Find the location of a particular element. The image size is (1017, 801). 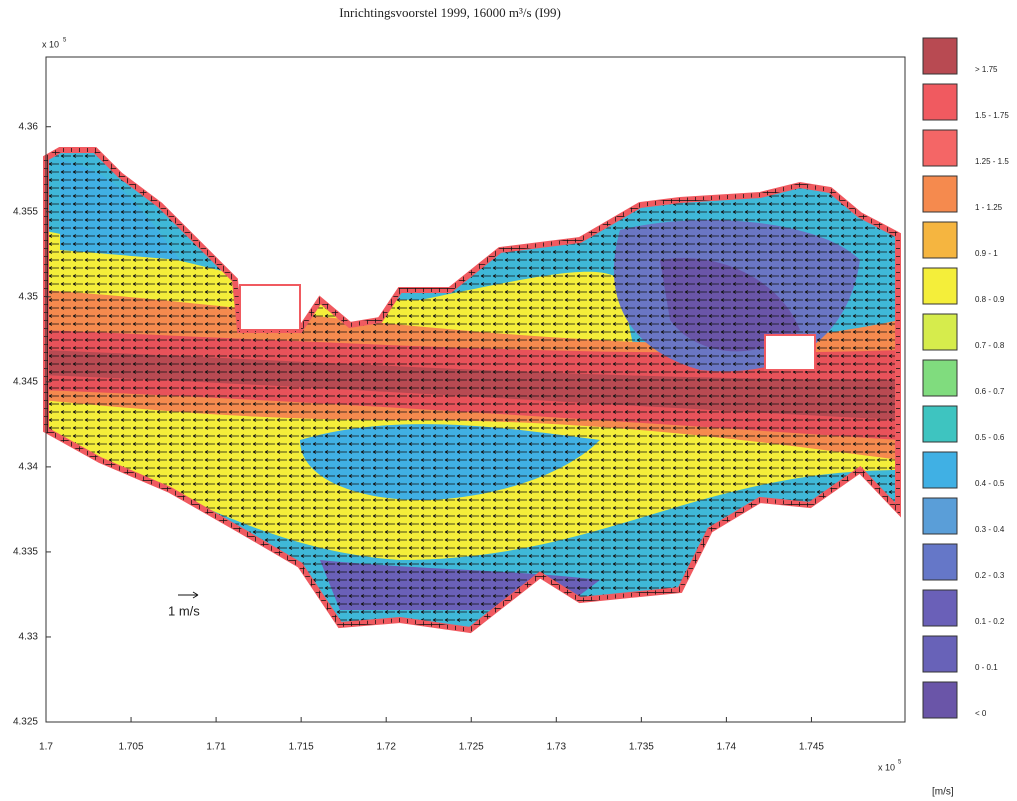

legend-label: 0.3 - 0.4 is located at coordinates (990, 529).